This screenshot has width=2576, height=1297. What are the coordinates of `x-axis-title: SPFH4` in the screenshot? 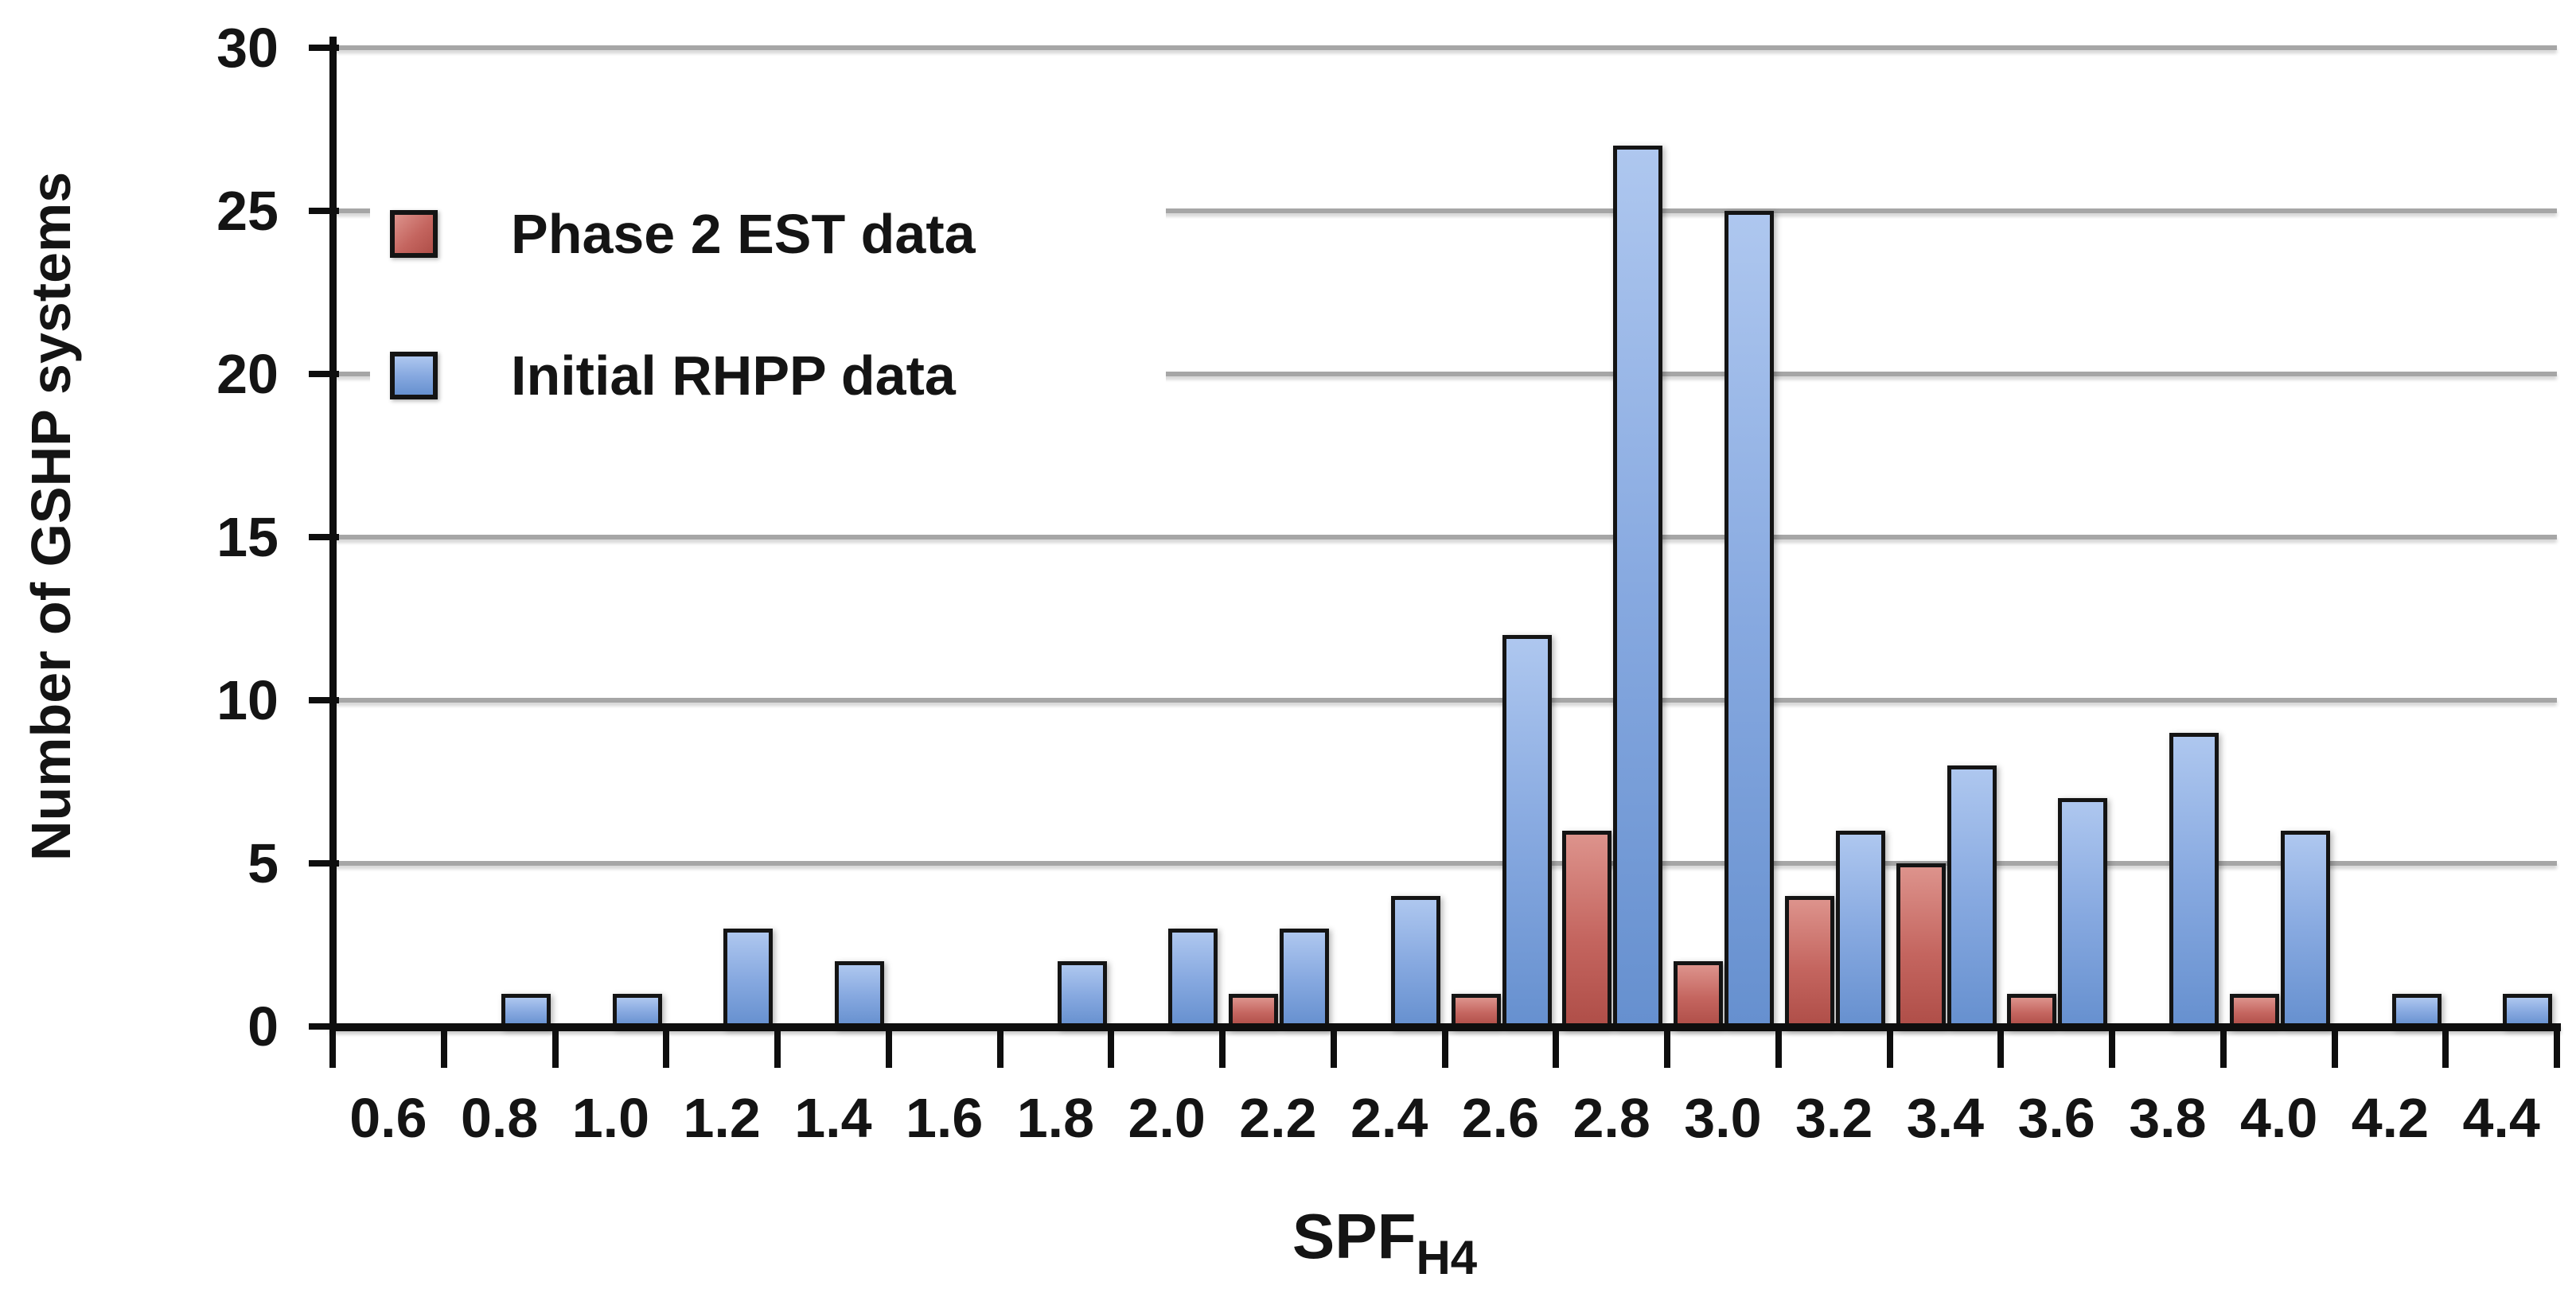 It's located at (1385, 1242).